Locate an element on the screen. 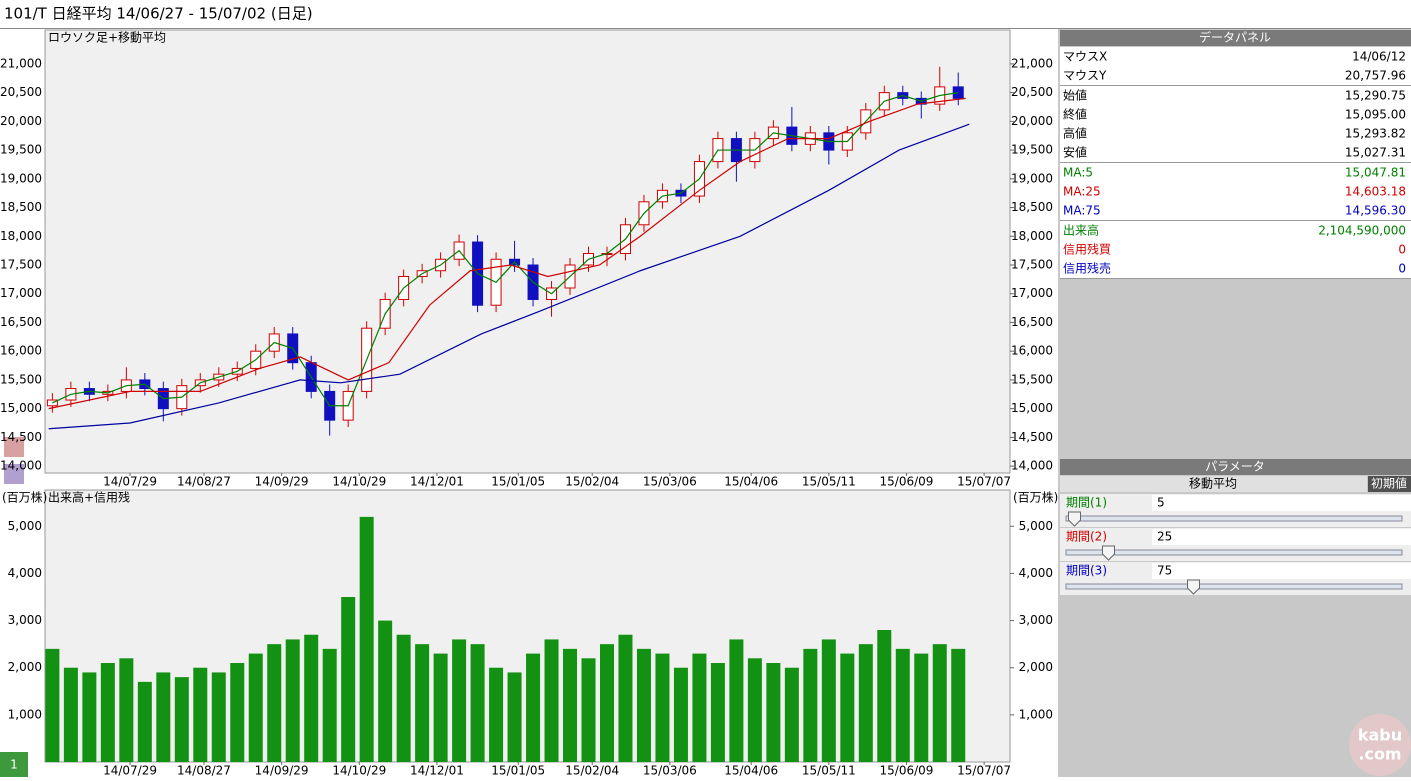 This screenshot has height=781, width=1411. reset-label: 初期値 is located at coordinates (1389, 483).